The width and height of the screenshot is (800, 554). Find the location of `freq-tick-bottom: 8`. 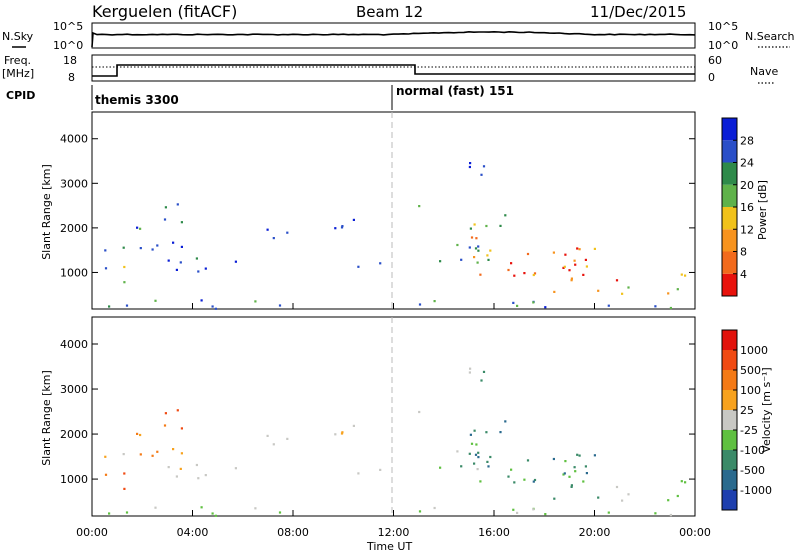

freq-tick-bottom: 8 is located at coordinates (71, 77).